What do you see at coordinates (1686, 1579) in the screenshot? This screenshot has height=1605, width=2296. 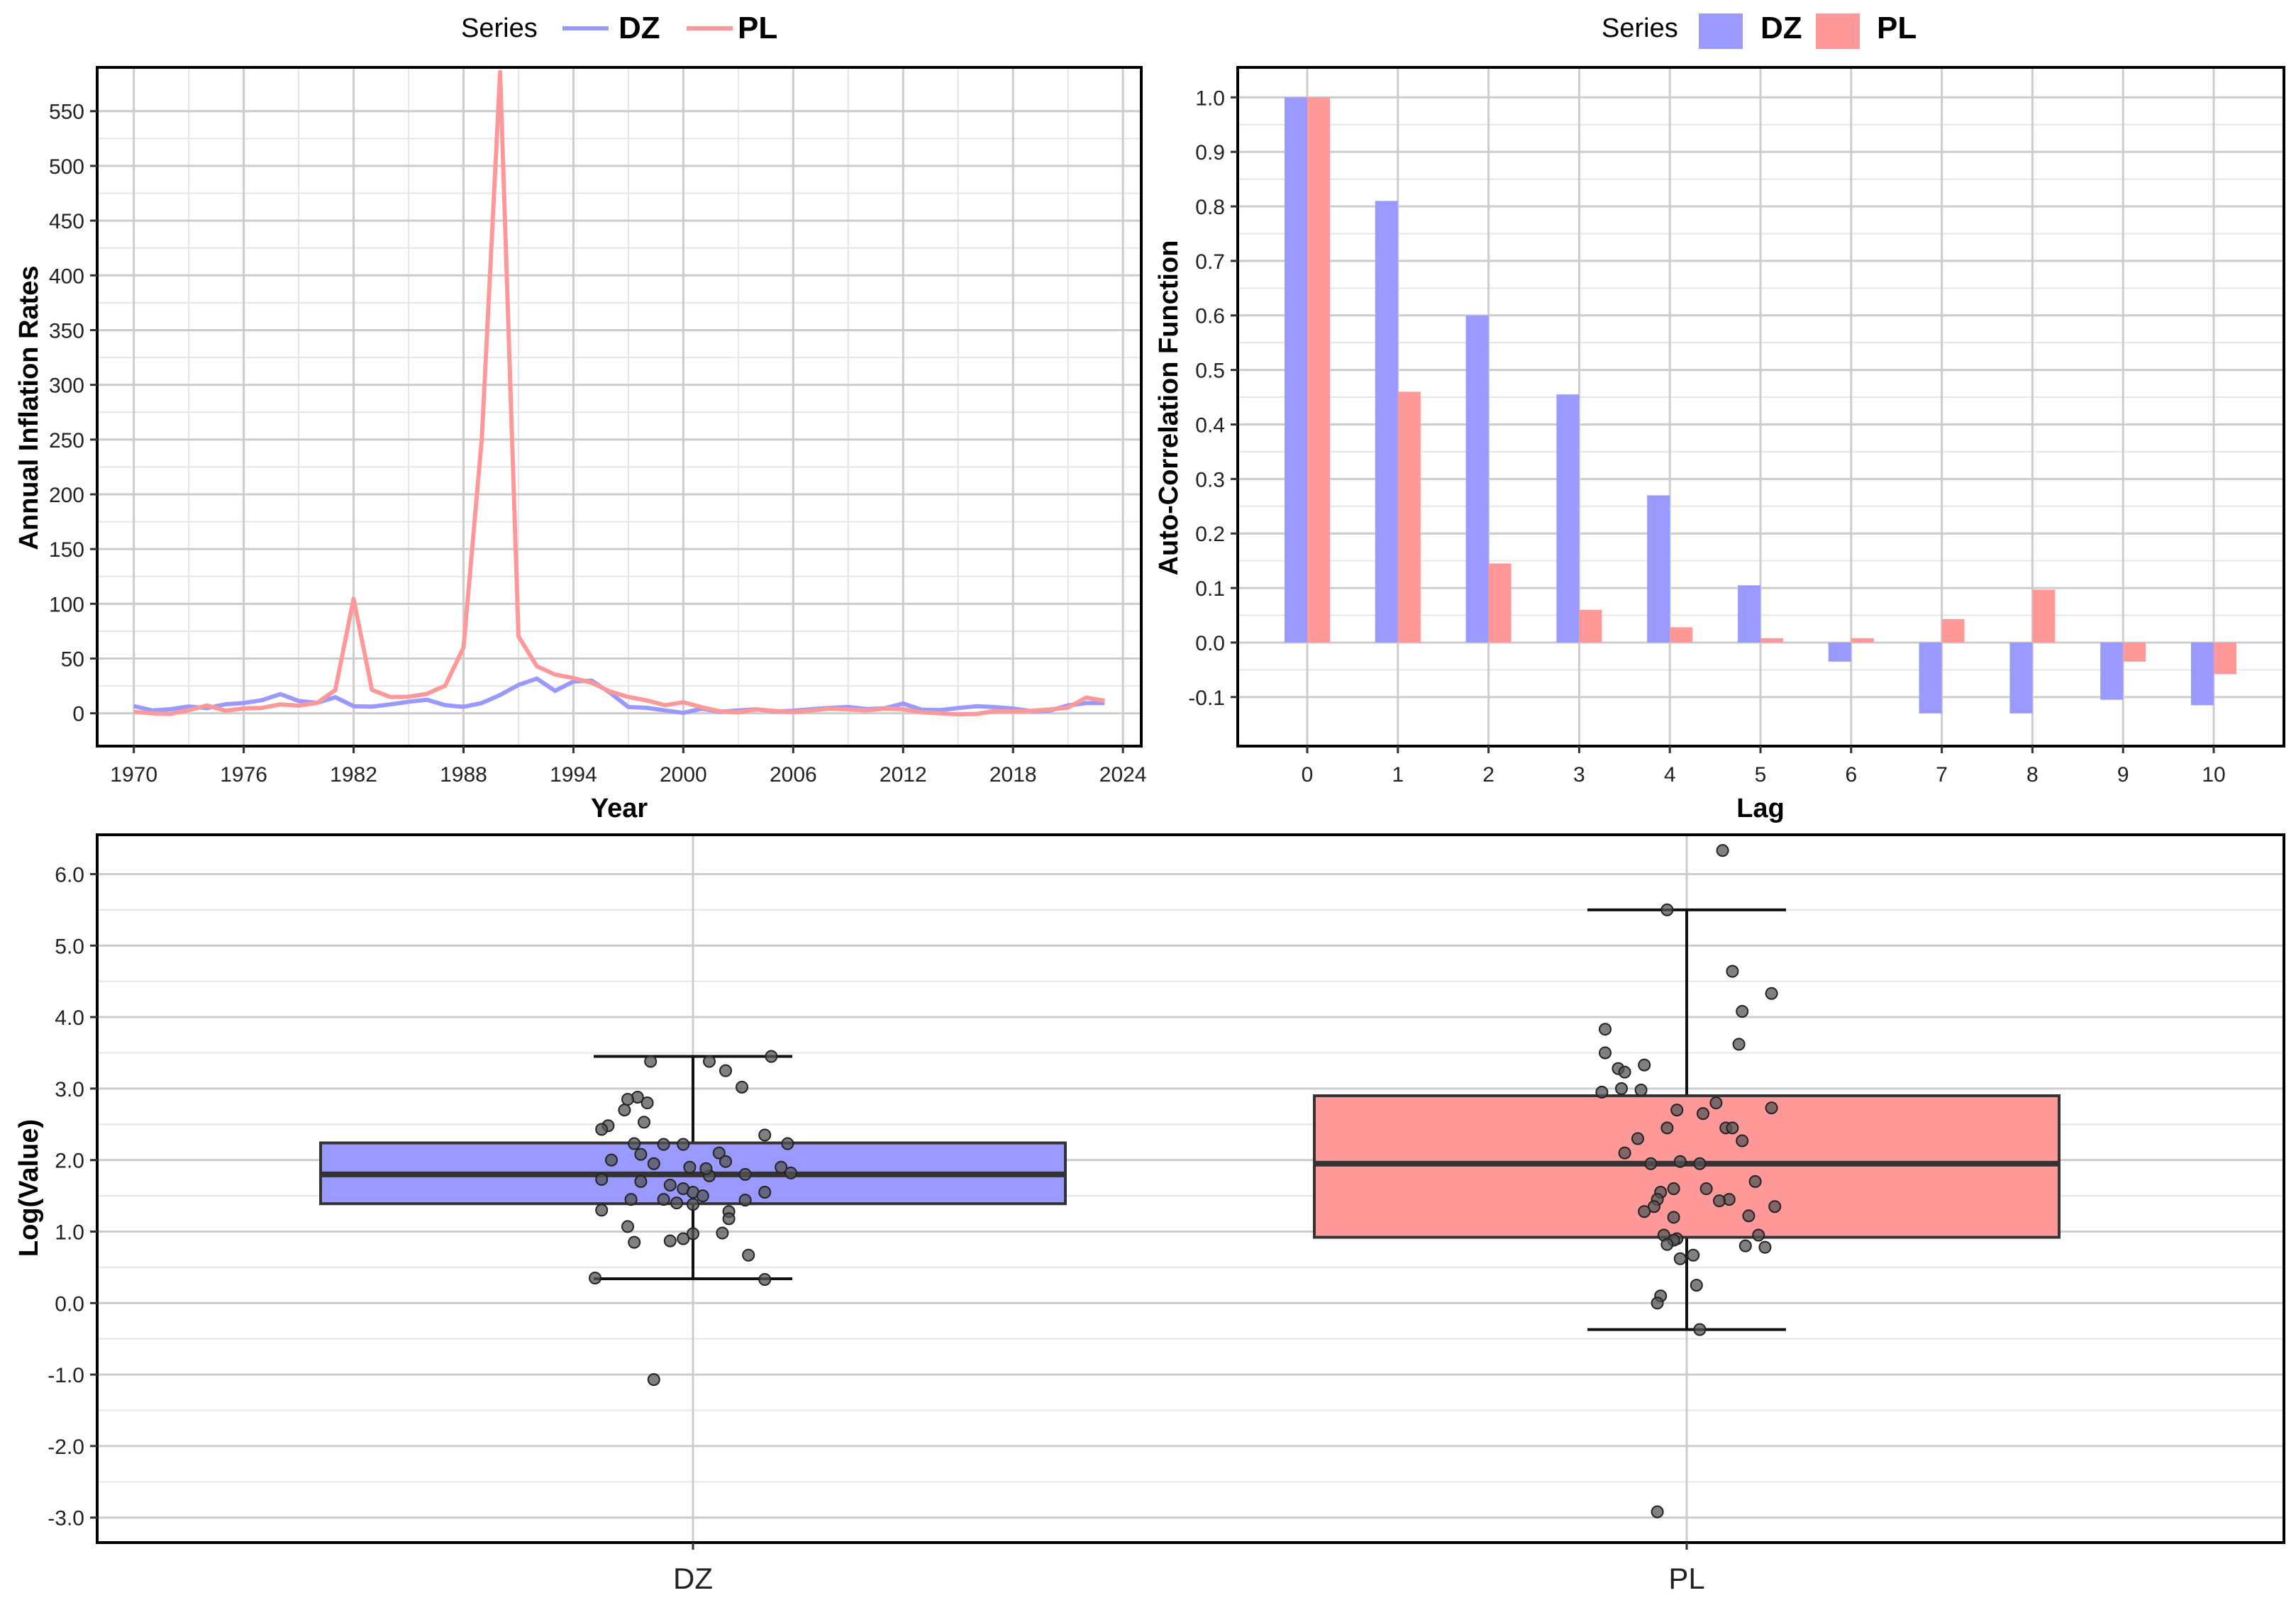 I see `box-x-tick-label: PL` at bounding box center [1686, 1579].